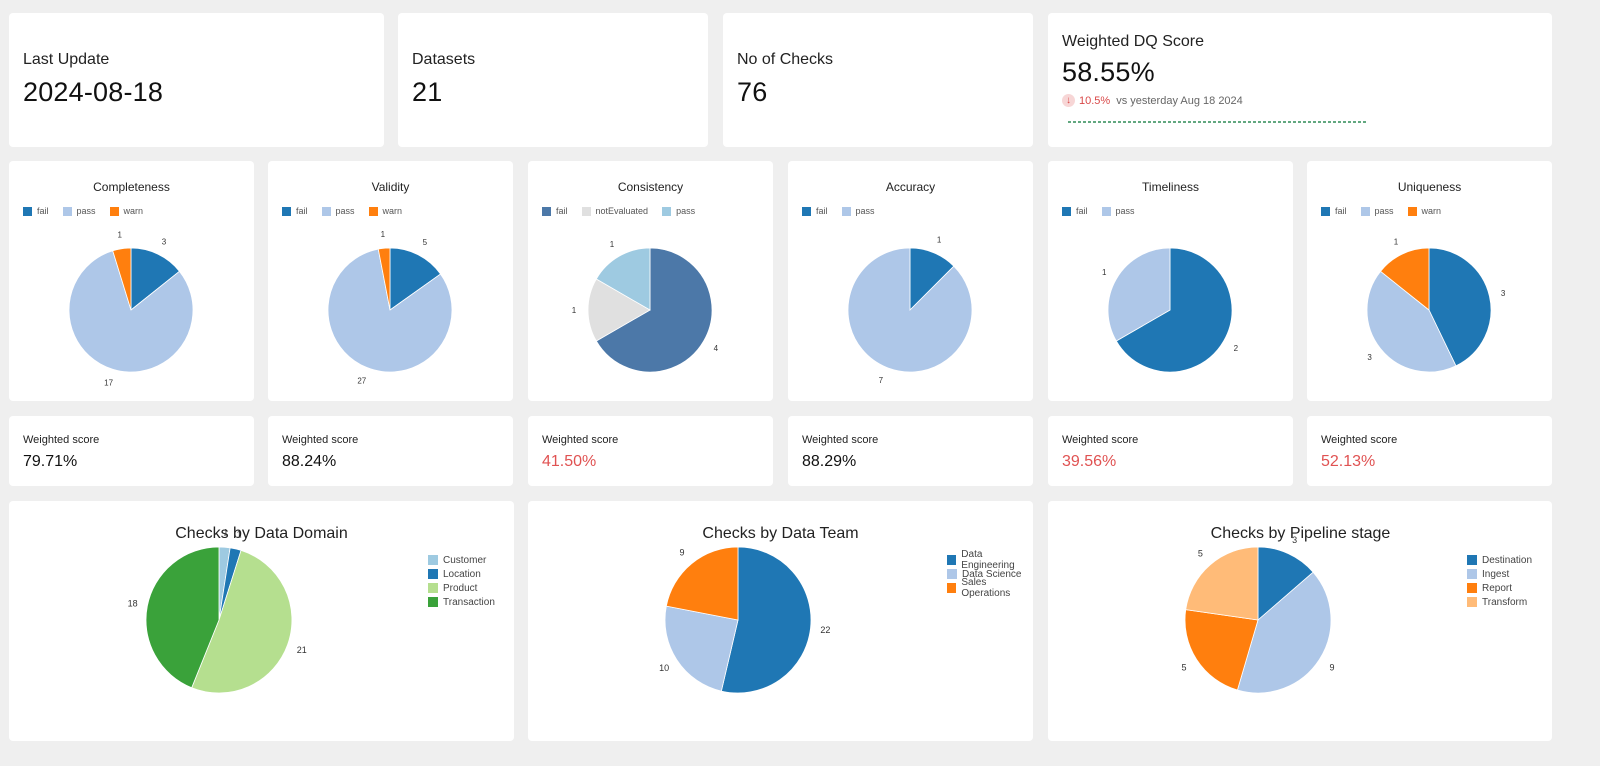 This screenshot has height=766, width=1600. I want to click on pie-chart: 17, so click(910, 310).